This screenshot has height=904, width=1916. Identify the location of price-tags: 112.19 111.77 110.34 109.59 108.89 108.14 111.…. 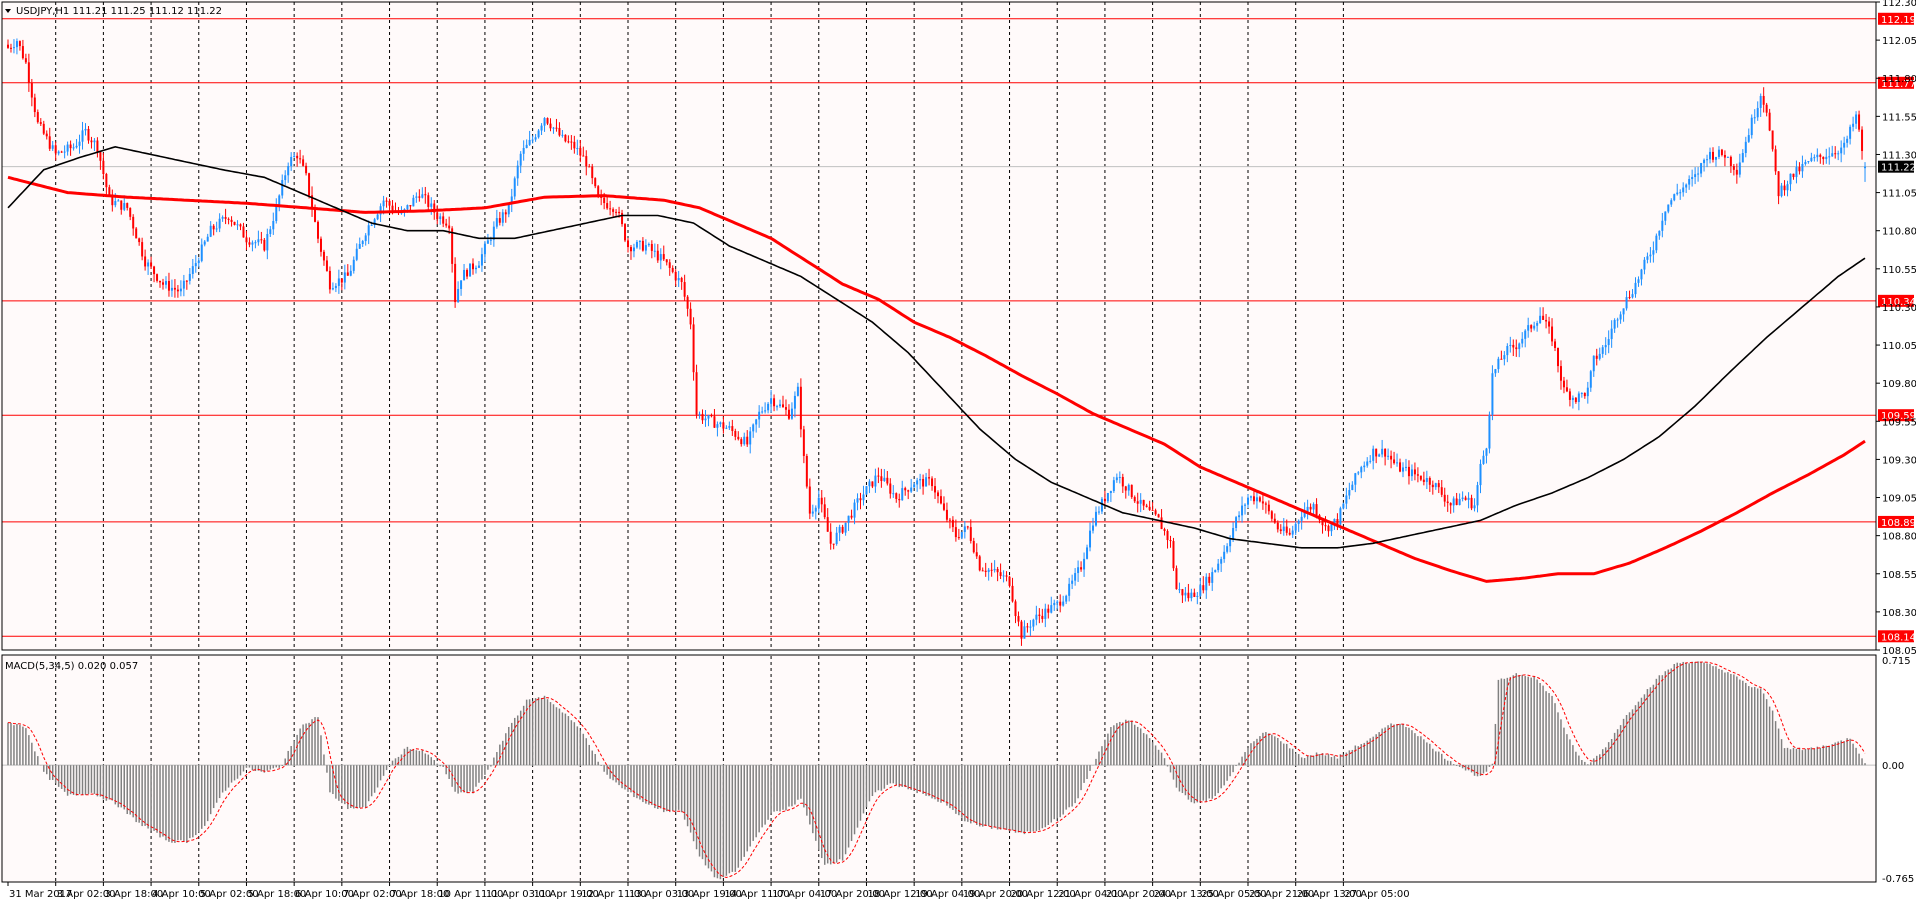
(1897, 327).